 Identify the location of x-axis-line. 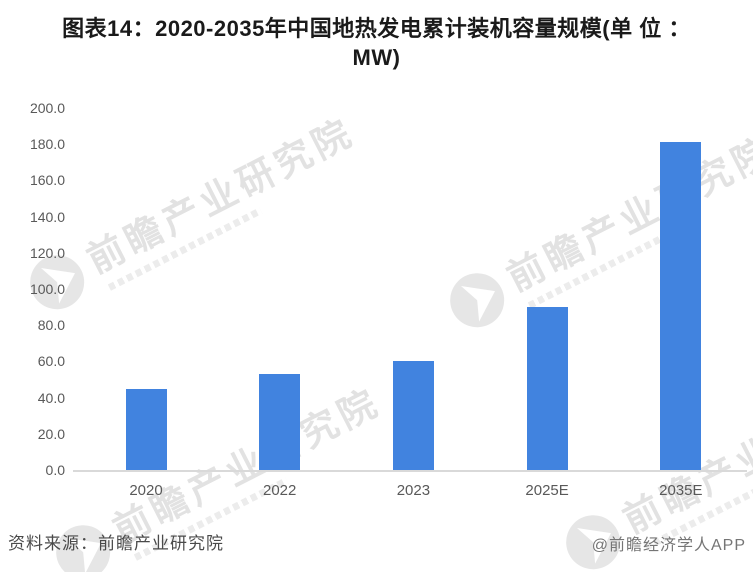
(410, 471).